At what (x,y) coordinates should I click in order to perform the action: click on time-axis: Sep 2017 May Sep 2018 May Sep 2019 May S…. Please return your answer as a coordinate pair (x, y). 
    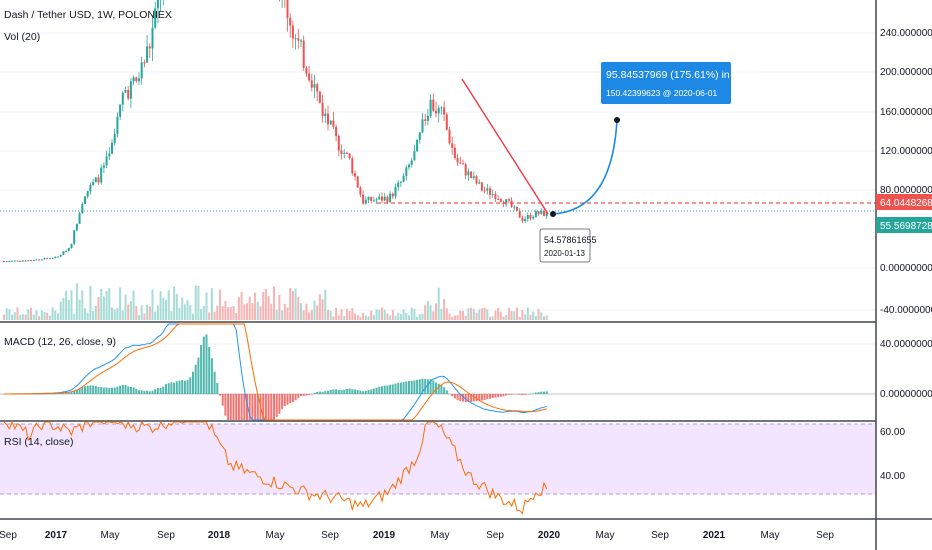
    Looking at the image, I should click on (417, 535).